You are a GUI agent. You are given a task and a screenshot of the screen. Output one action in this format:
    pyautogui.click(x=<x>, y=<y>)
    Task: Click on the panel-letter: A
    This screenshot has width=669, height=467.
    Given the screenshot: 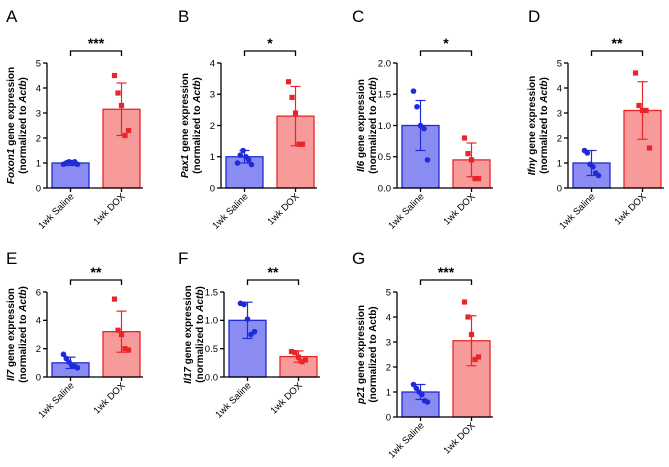 What is the action you would take?
    pyautogui.click(x=12, y=16)
    